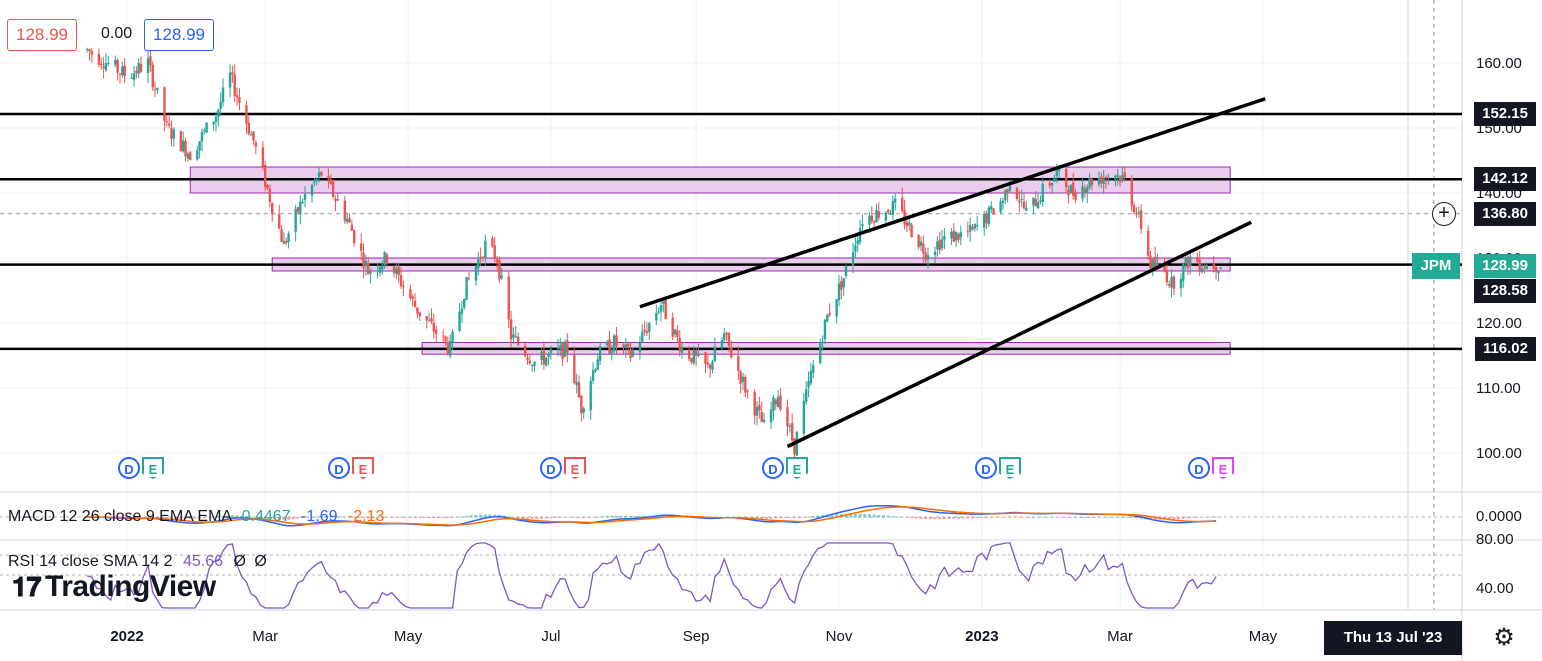 The image size is (1542, 661). I want to click on event-markers-2: D E, so click(351, 468).